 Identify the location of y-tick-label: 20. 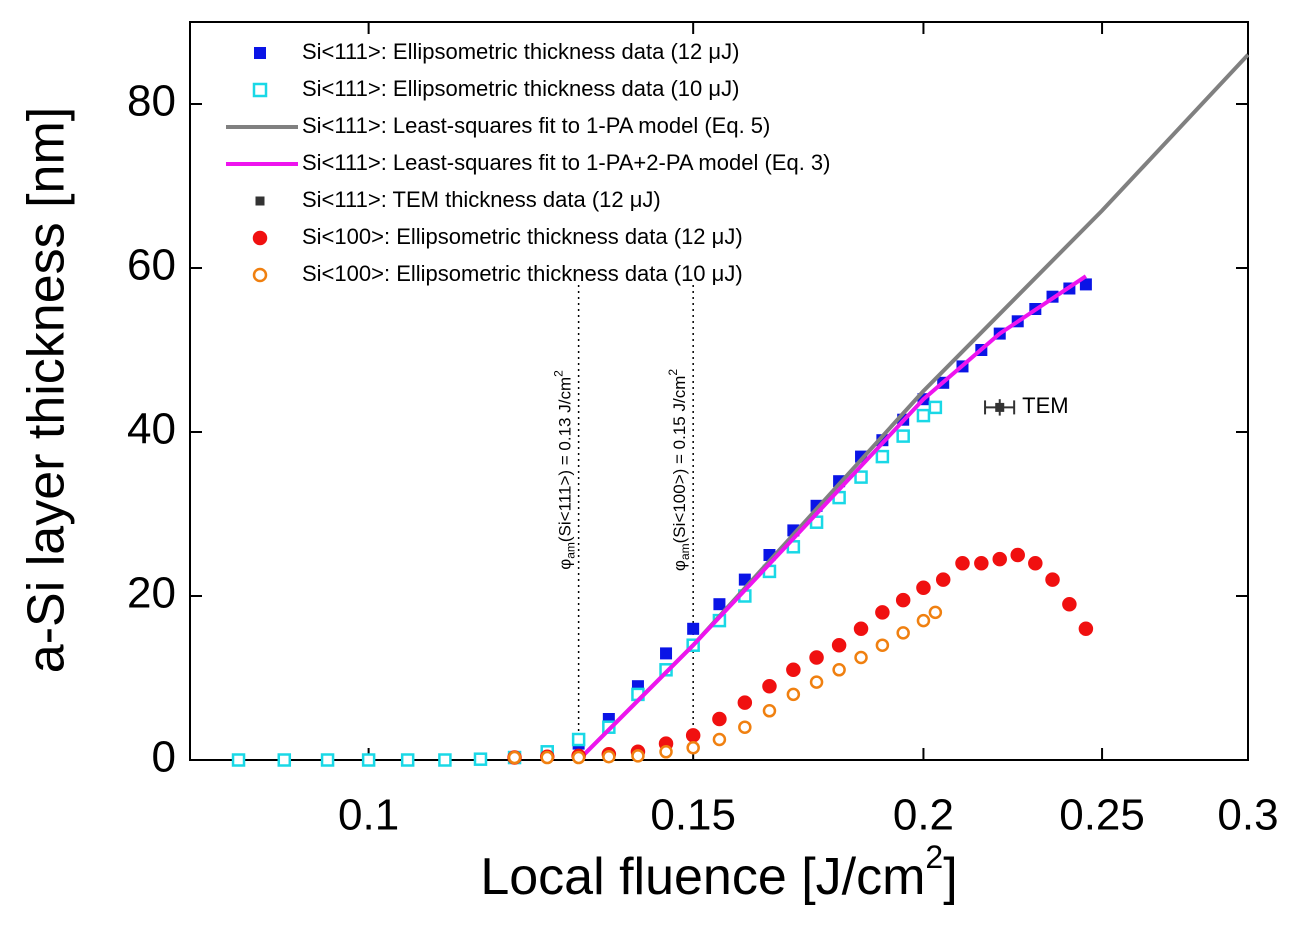
(151, 593).